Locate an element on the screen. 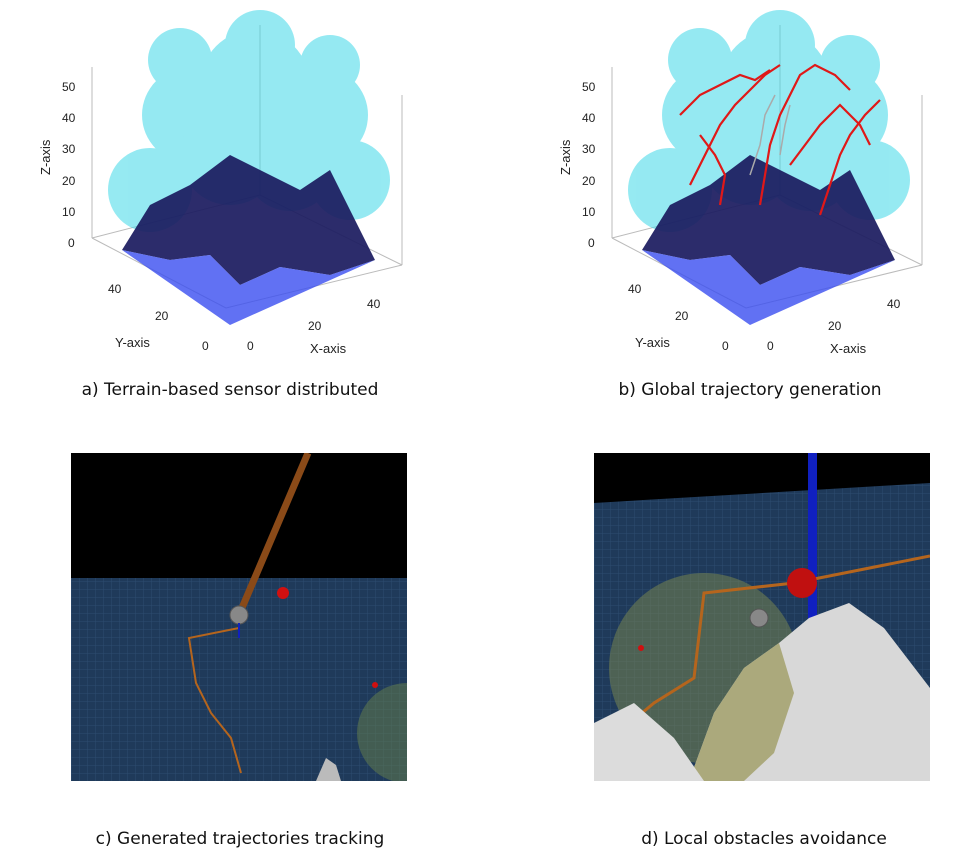 This screenshot has width=965, height=861. local-paths is located at coordinates (770, 135).